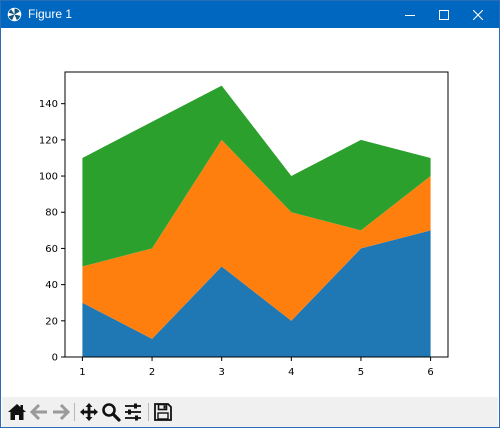  What do you see at coordinates (291, 372) in the screenshot?
I see `x-tick-label: 4` at bounding box center [291, 372].